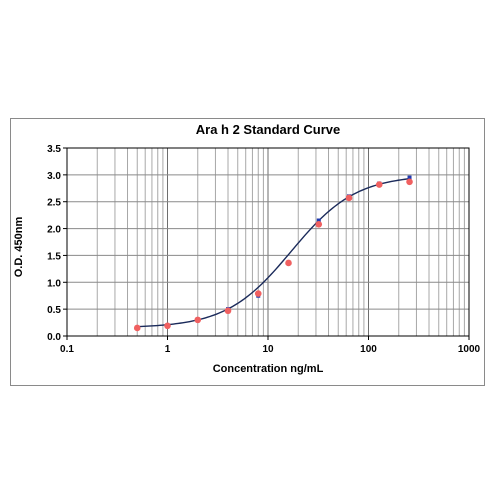 This screenshot has height=492, width=494. Describe the element at coordinates (268, 369) in the screenshot. I see `x-axis-label: Concentration ng/mL` at that location.